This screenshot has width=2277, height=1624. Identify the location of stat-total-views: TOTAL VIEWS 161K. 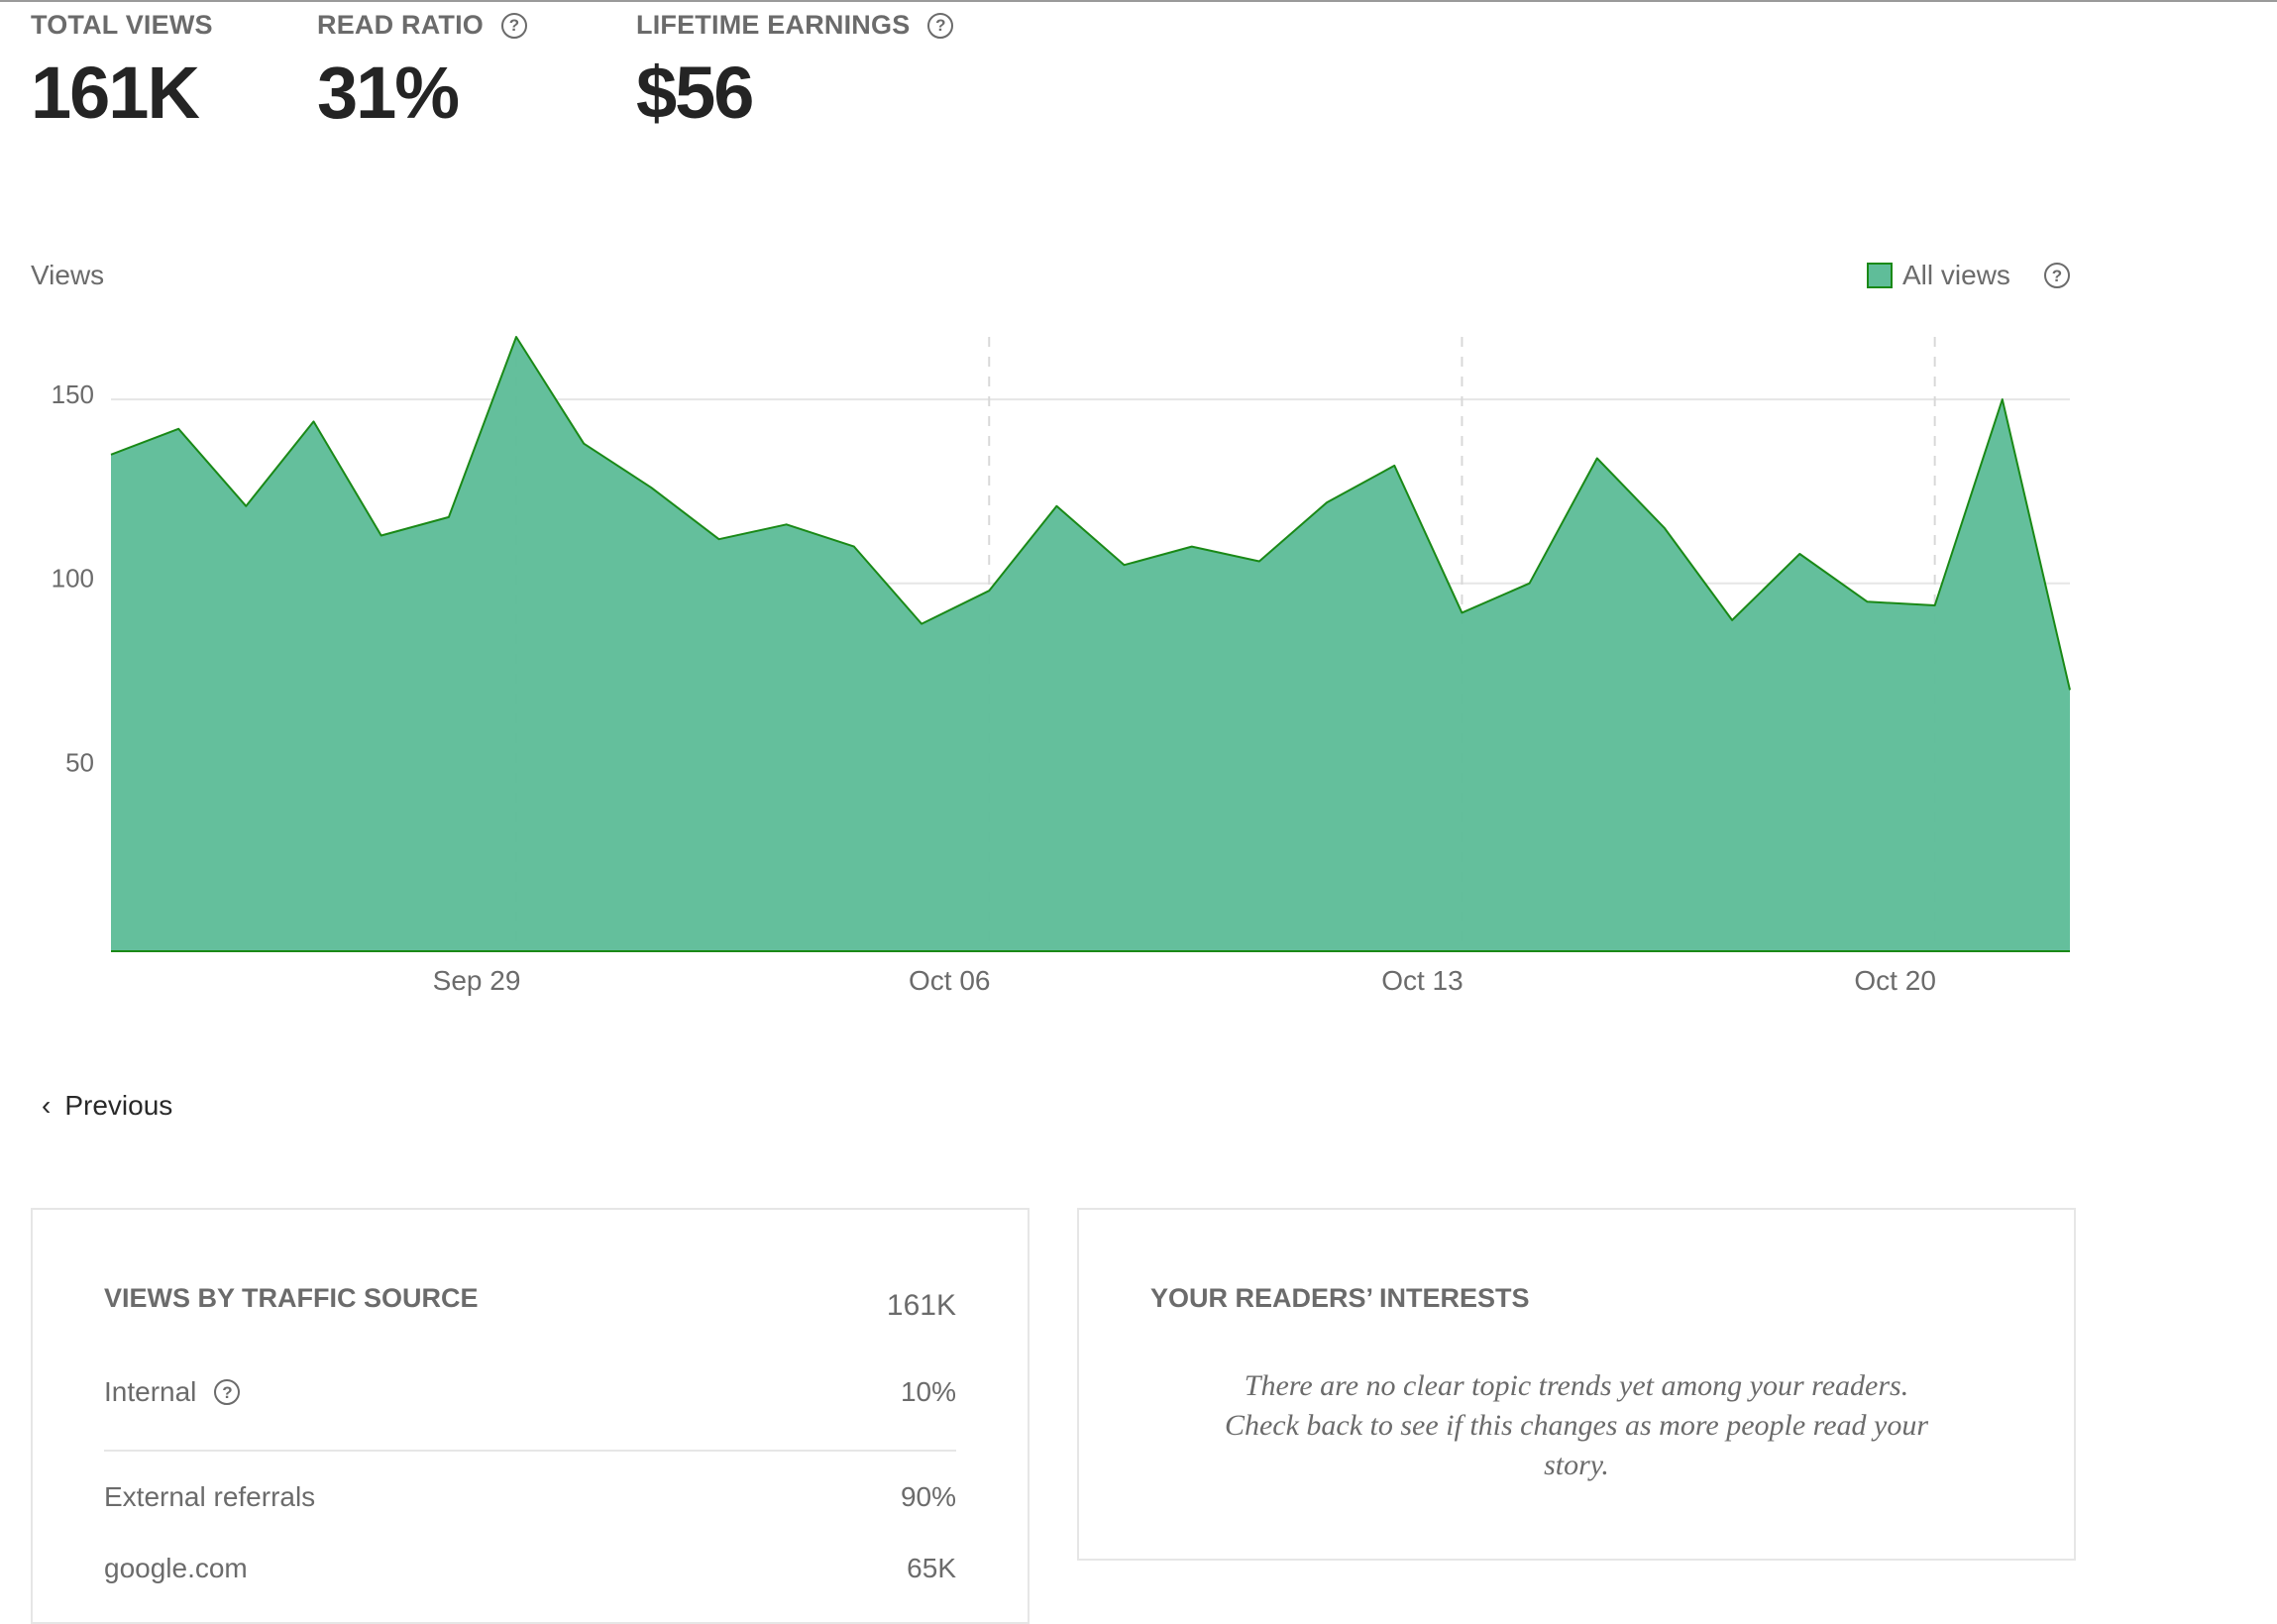
(122, 73).